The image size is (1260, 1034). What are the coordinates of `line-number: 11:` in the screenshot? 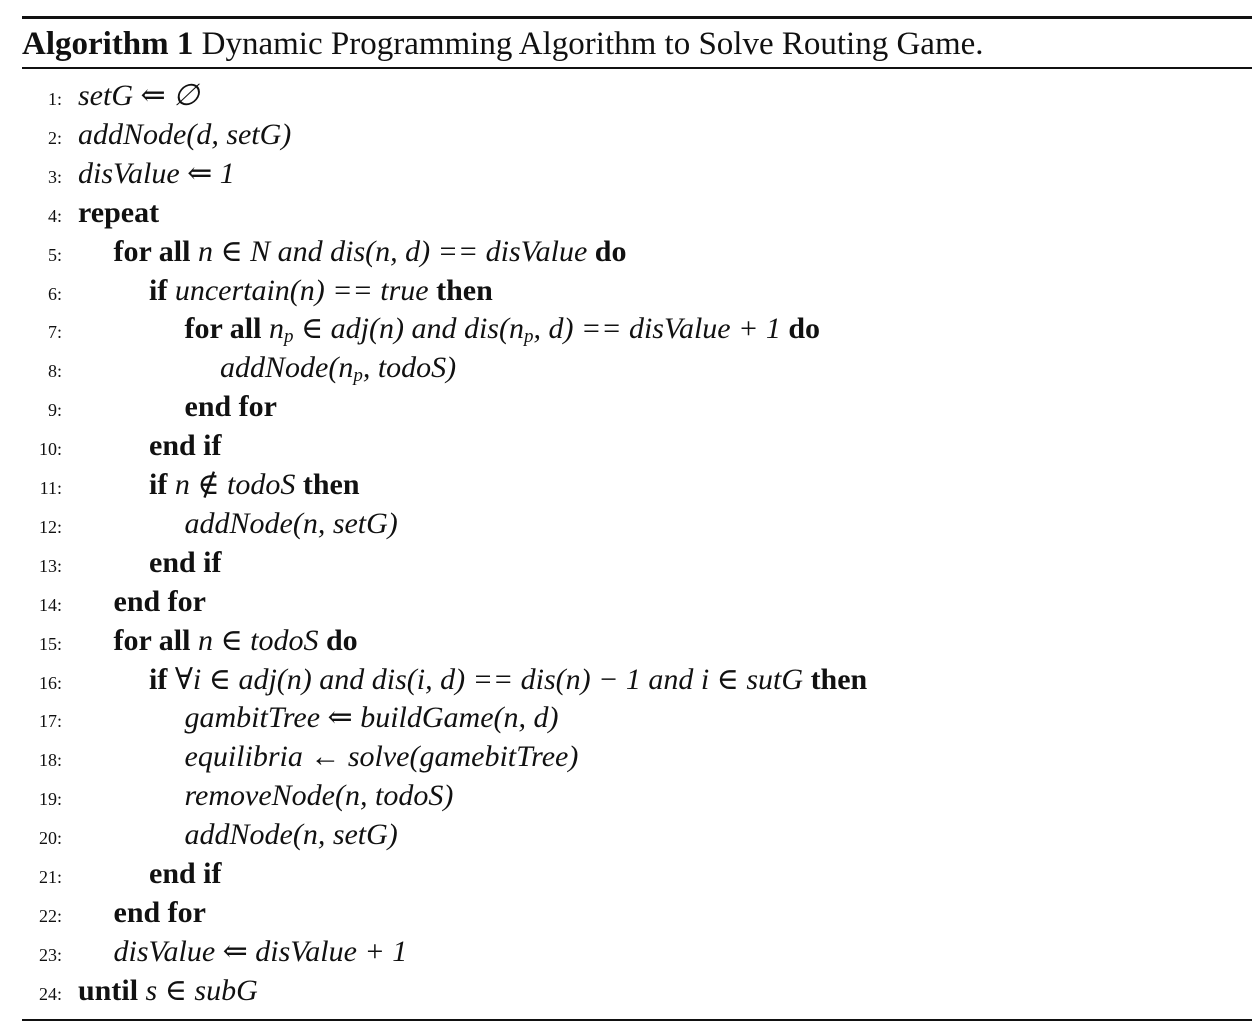 It's located at (42, 488).